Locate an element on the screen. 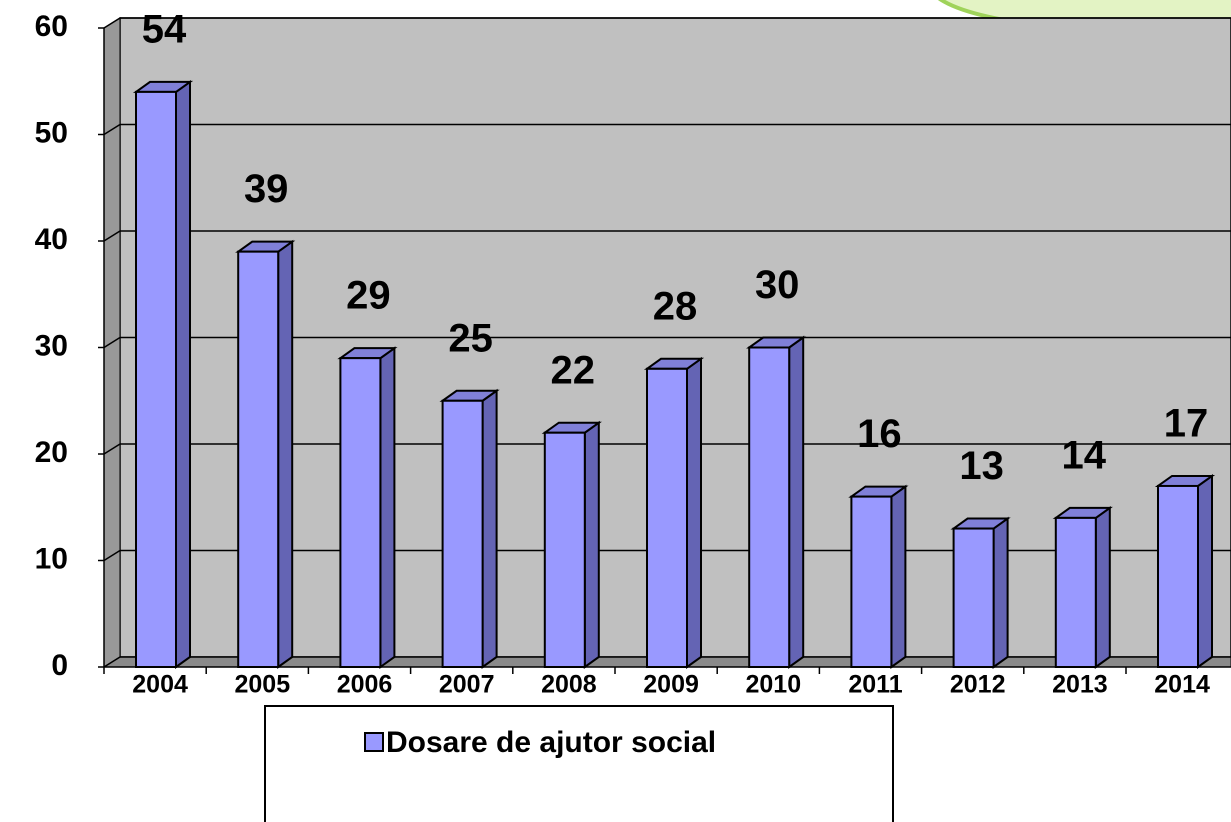 This screenshot has height=822, width=1231. legend-box is located at coordinates (579, 763).